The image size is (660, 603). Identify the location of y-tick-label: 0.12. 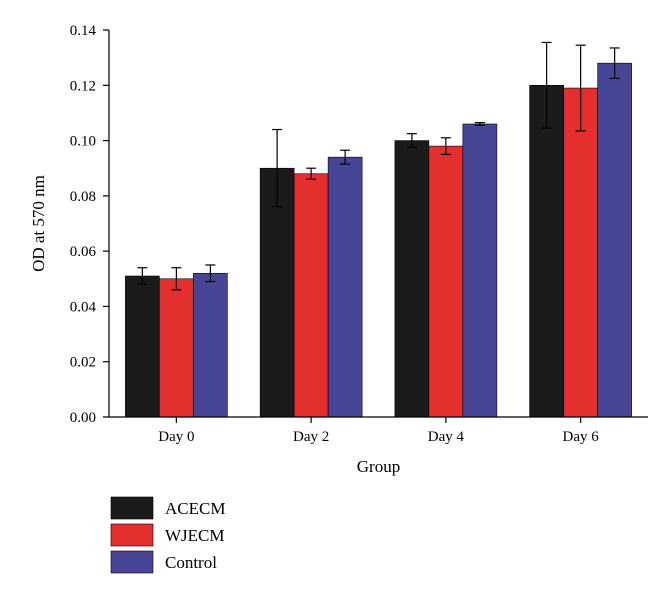
(83, 86).